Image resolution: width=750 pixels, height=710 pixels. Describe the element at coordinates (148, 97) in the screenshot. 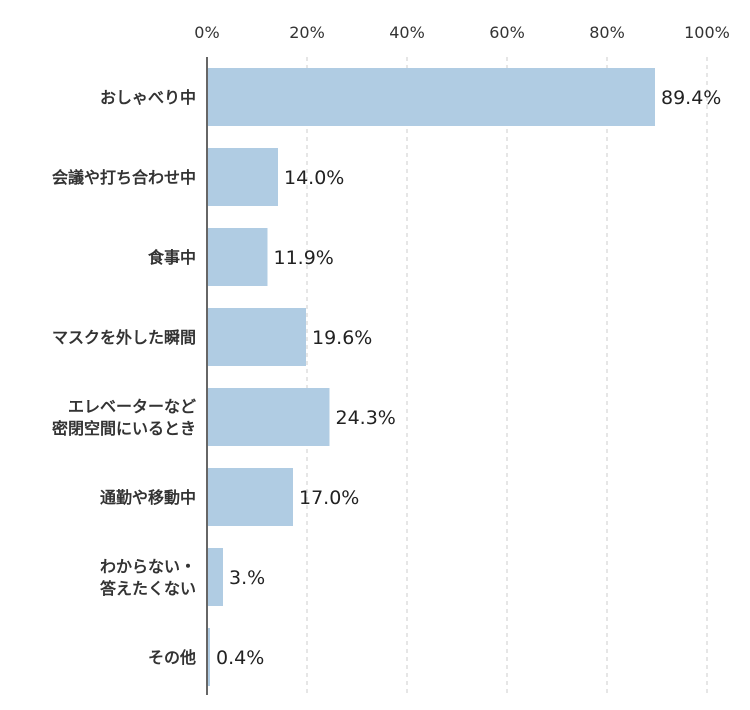

I see `category-label: おしゃべり中` at that location.